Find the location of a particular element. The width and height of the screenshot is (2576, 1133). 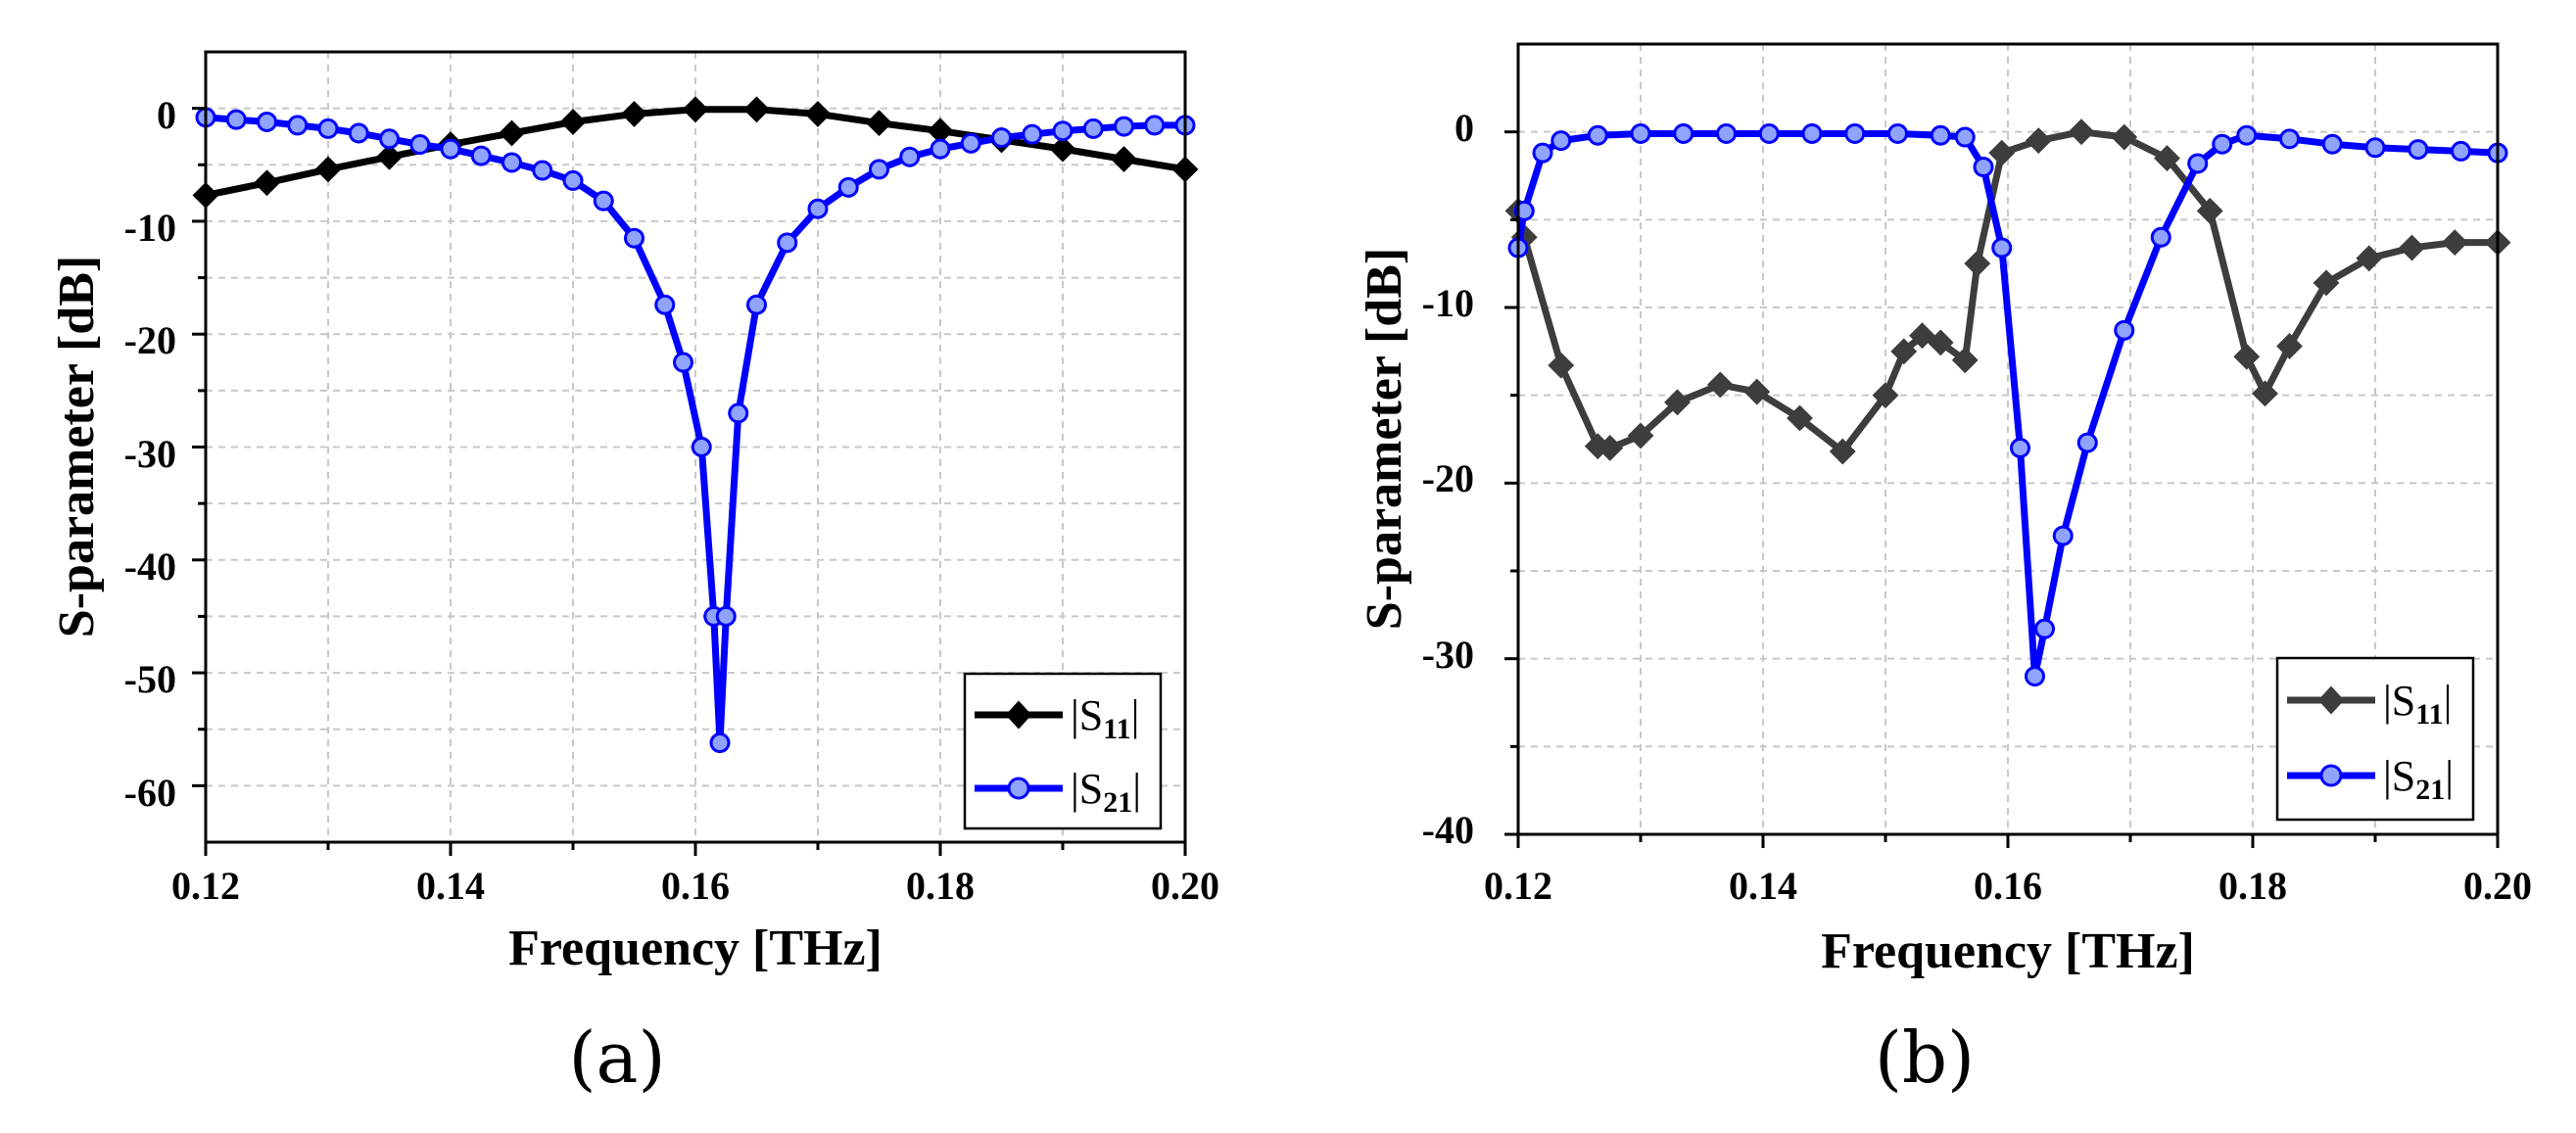

legend-label-s11: |S11| is located at coordinates (1105, 718).